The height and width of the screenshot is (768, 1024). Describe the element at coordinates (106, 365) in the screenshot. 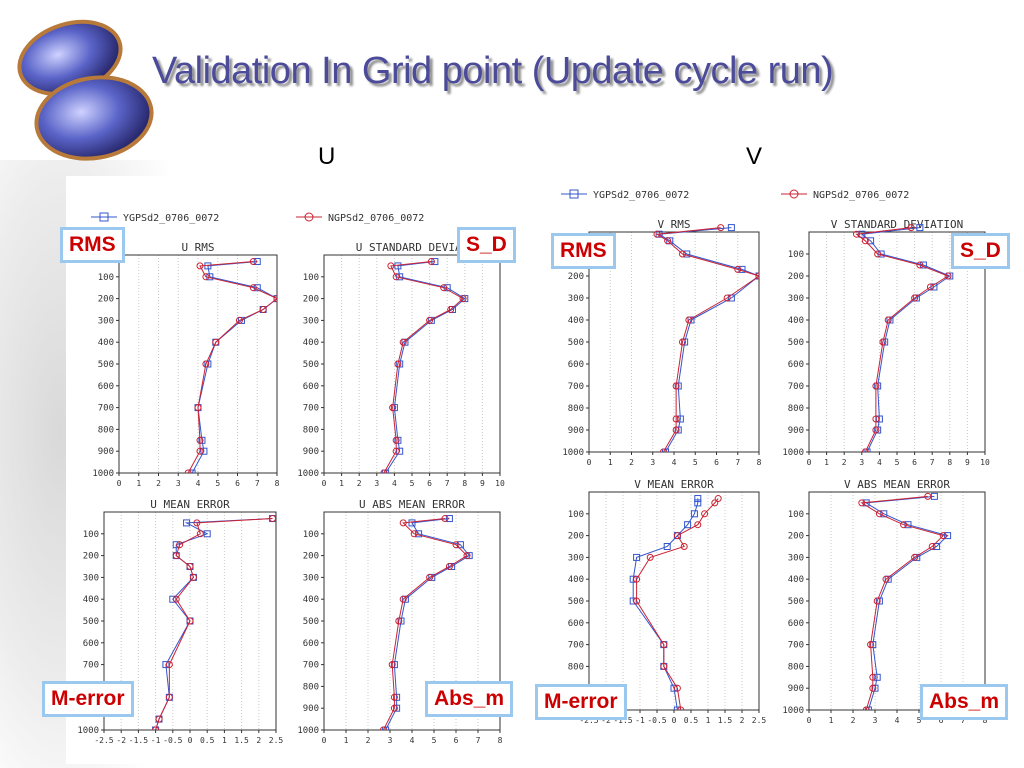

I see `y-tick-label: 500` at that location.